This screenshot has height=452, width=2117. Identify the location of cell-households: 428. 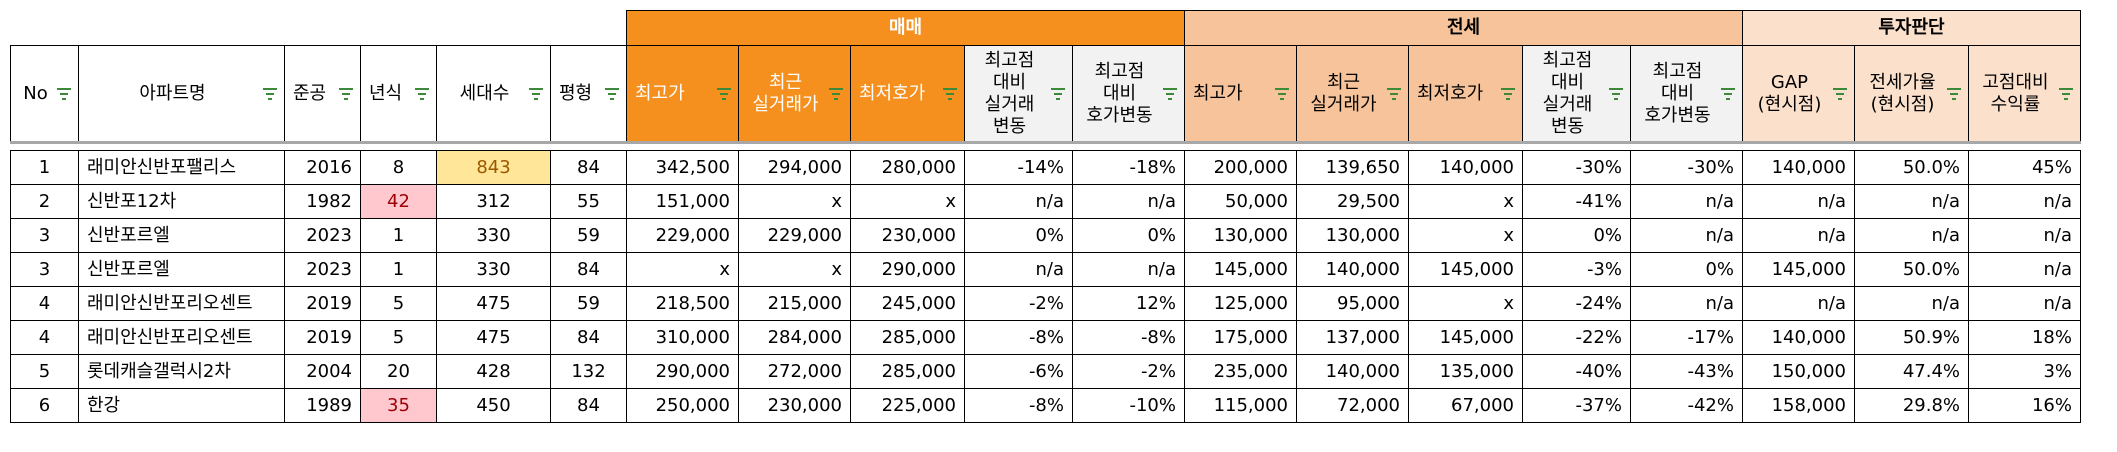
(493, 371).